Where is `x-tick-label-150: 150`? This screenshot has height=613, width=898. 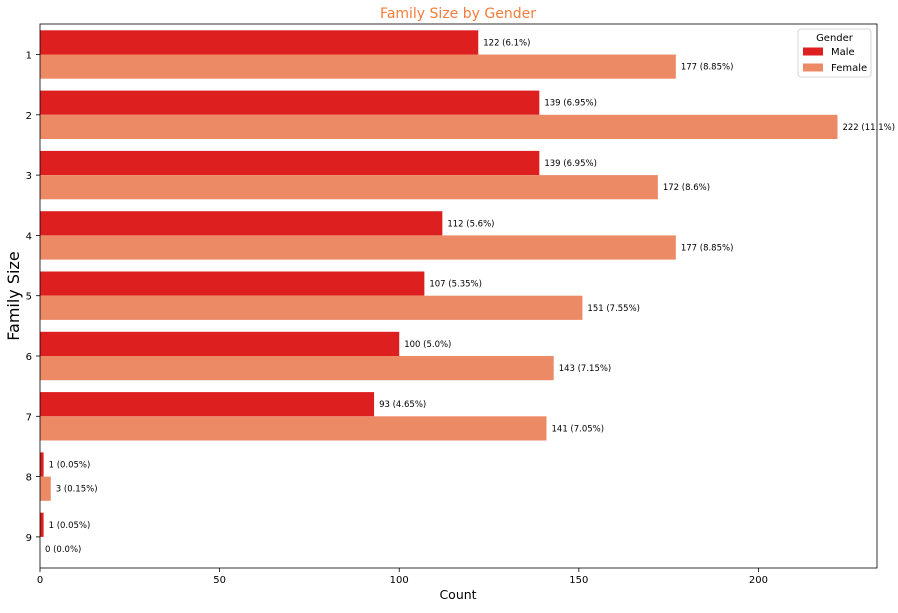 x-tick-label-150: 150 is located at coordinates (578, 580).